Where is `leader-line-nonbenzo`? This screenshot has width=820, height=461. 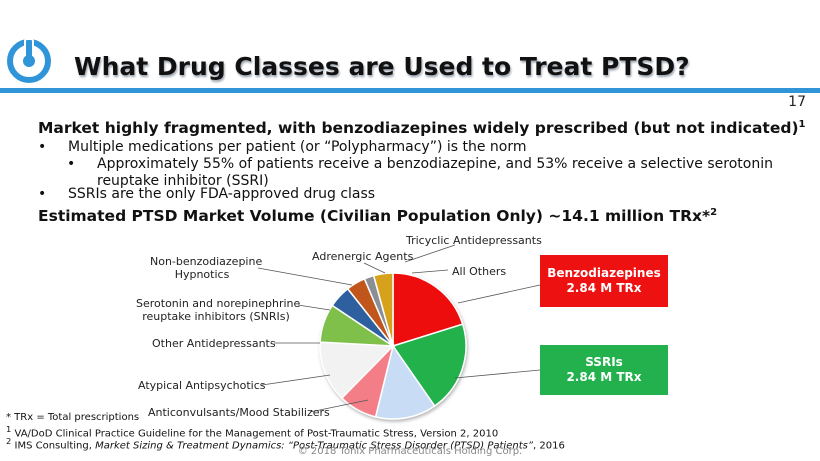
leader-line-nonbenzo is located at coordinates (305, 276).